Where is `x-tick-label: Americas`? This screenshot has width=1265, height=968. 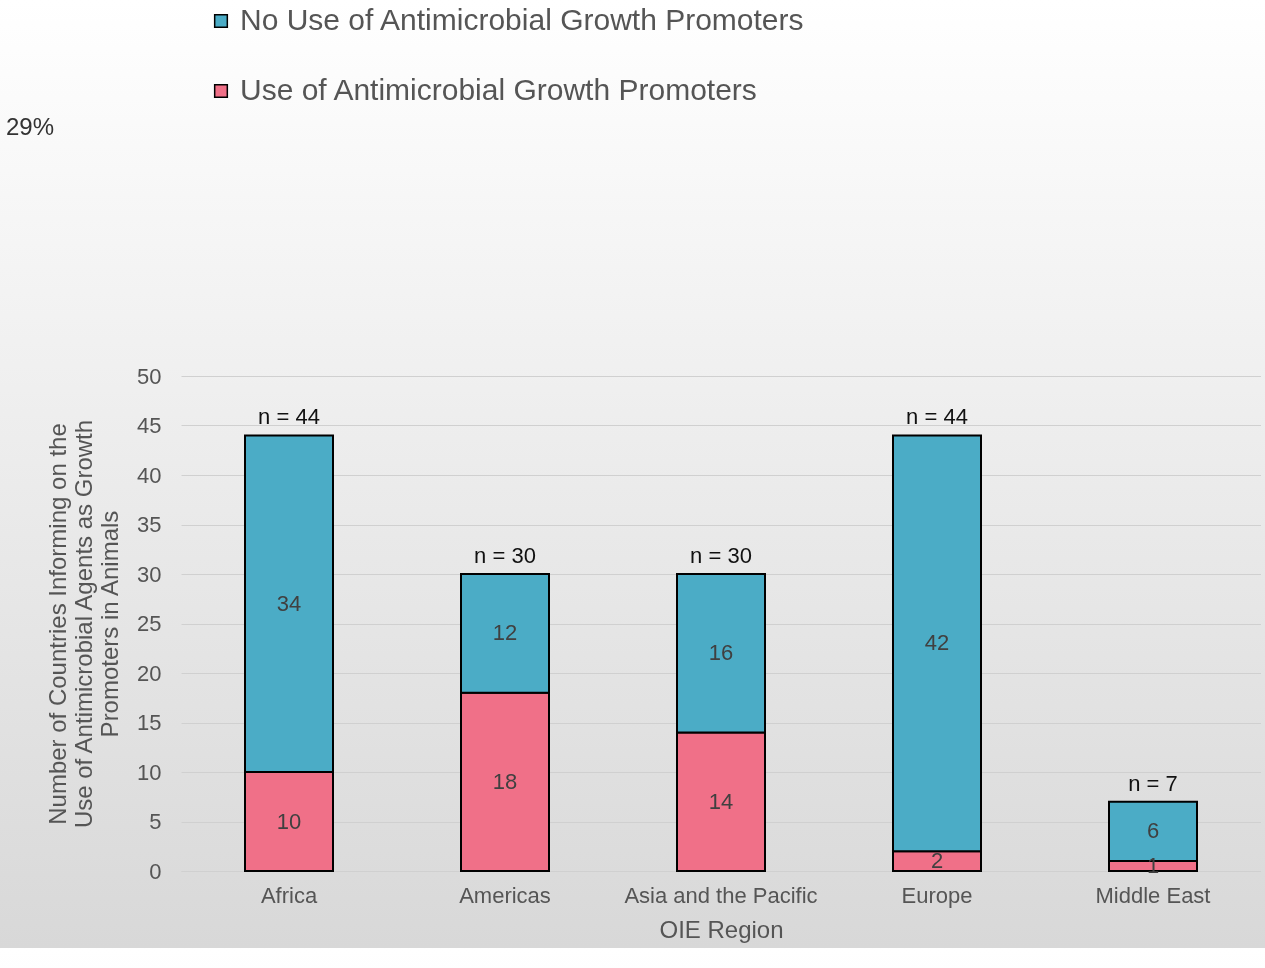 x-tick-label: Americas is located at coordinates (505, 895).